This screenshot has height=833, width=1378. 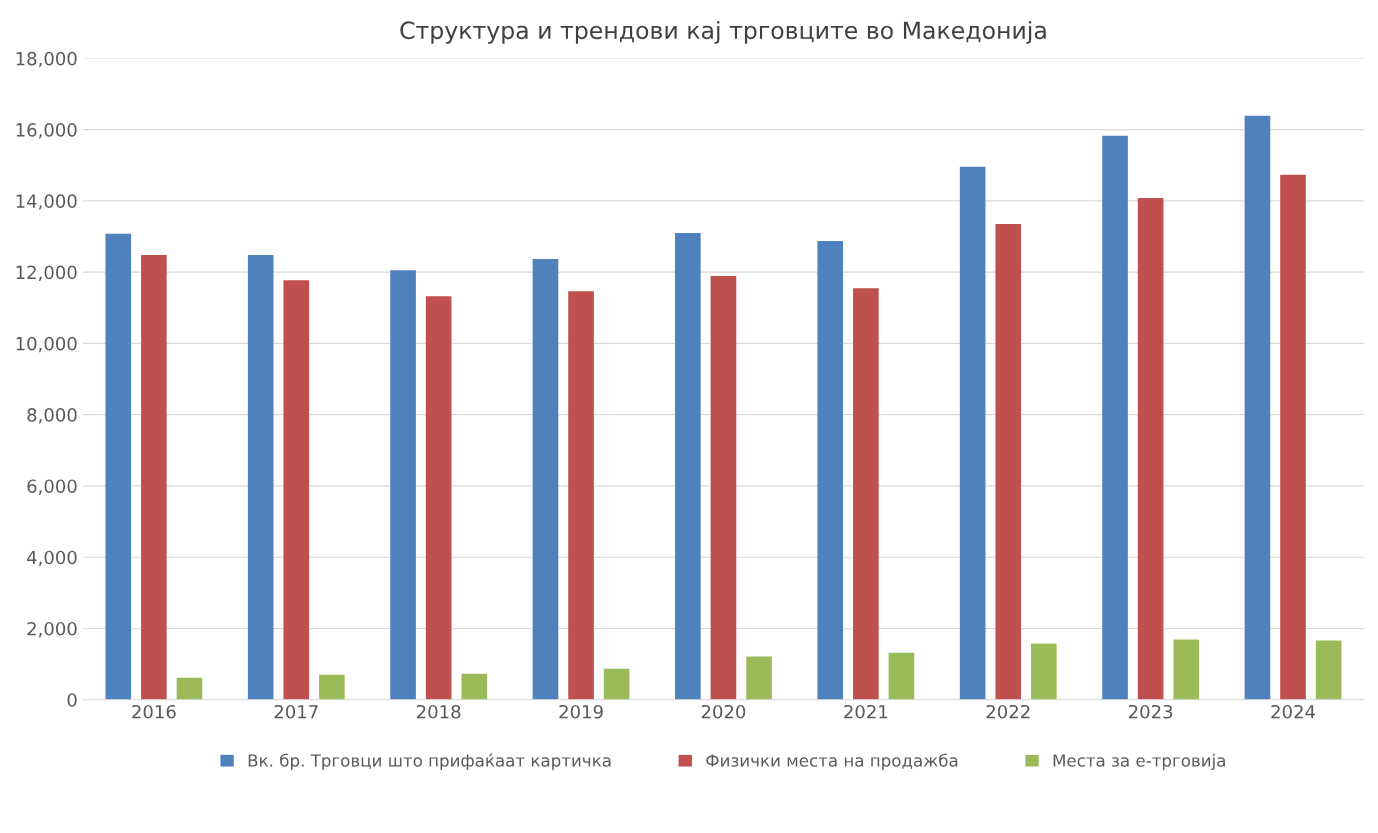 I want to click on legend-label: Места за е-трговија, so click(x=1139, y=761).